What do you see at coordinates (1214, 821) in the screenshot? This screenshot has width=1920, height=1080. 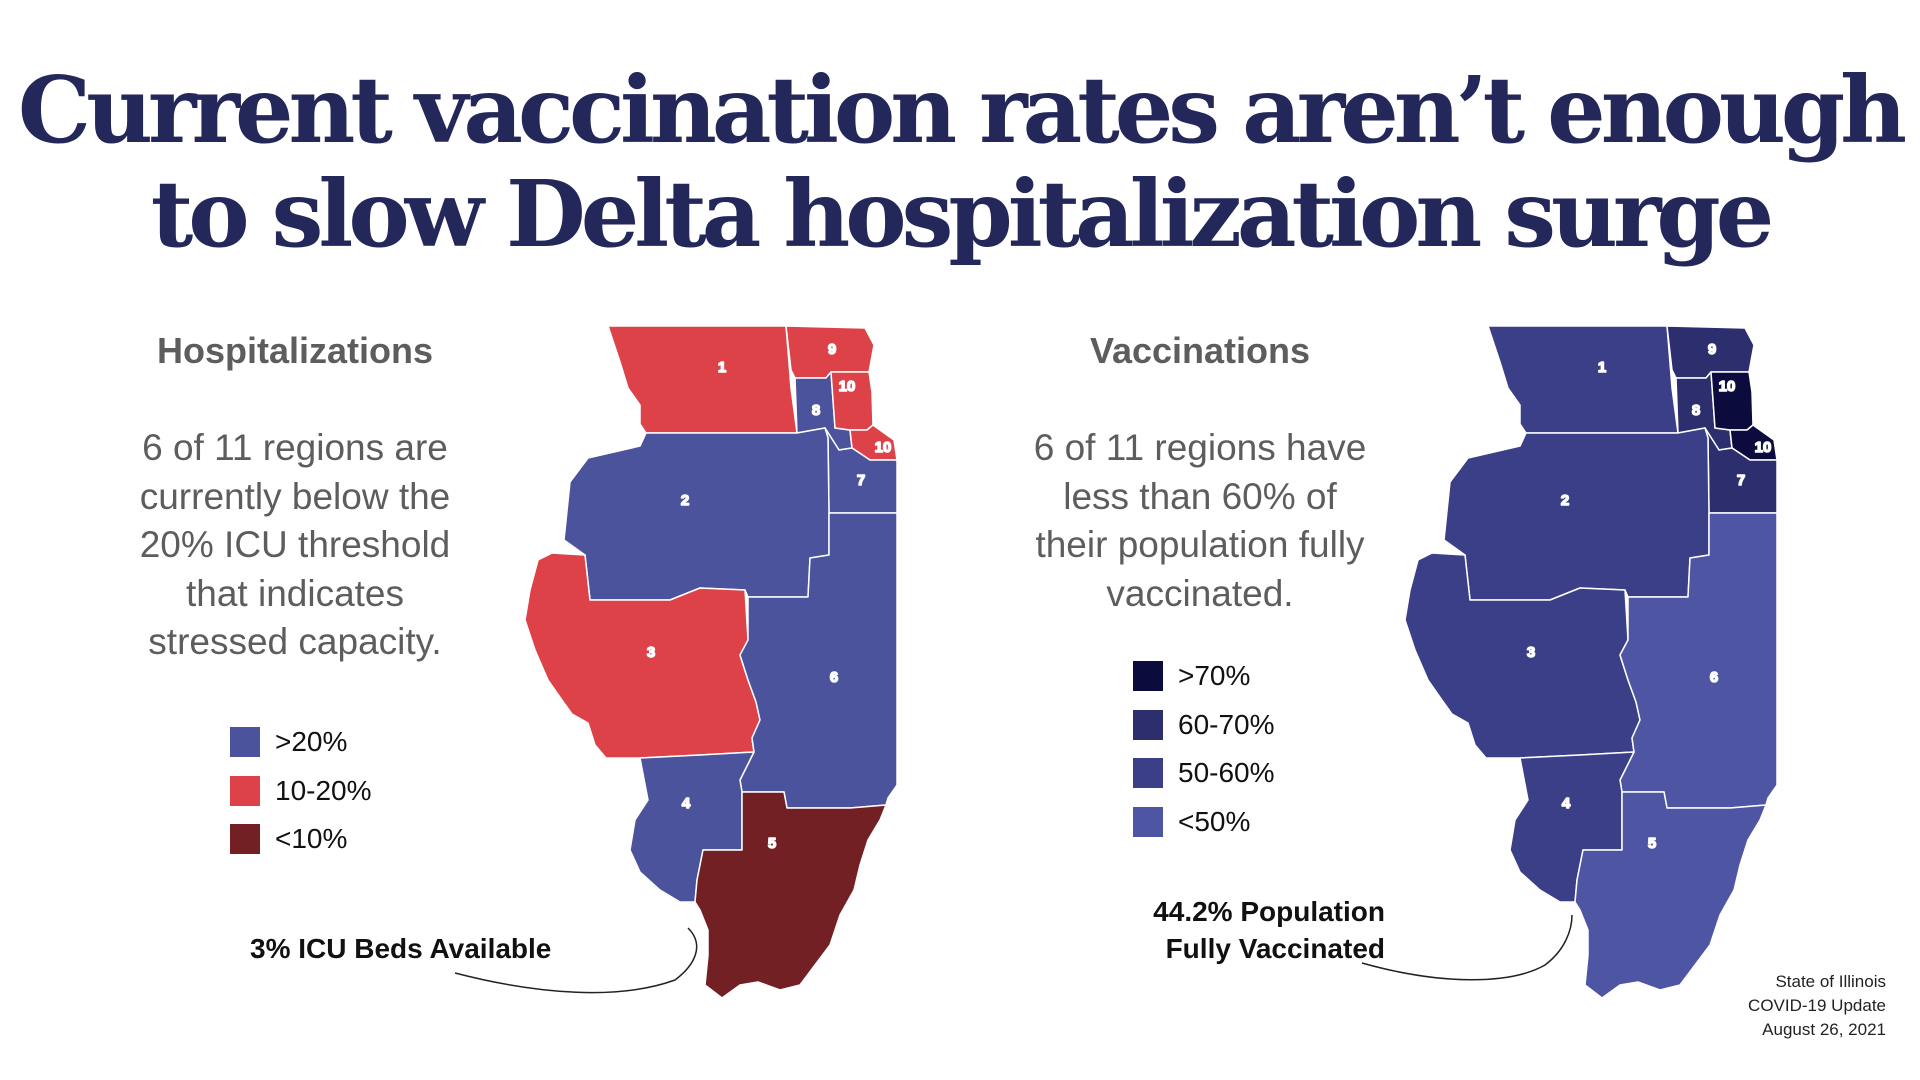 I see `legend-label: <50%` at bounding box center [1214, 821].